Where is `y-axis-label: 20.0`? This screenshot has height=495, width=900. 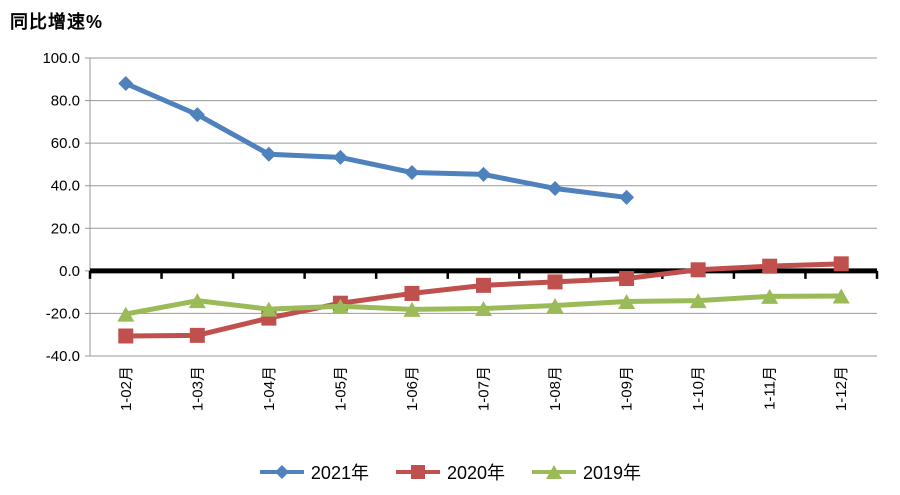
y-axis-label: 20.0 is located at coordinates (65, 228).